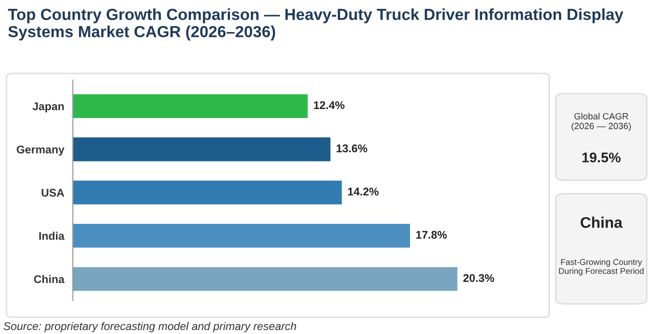 The height and width of the screenshot is (334, 650). I want to click on y-tick-label: Japan, so click(48, 107).